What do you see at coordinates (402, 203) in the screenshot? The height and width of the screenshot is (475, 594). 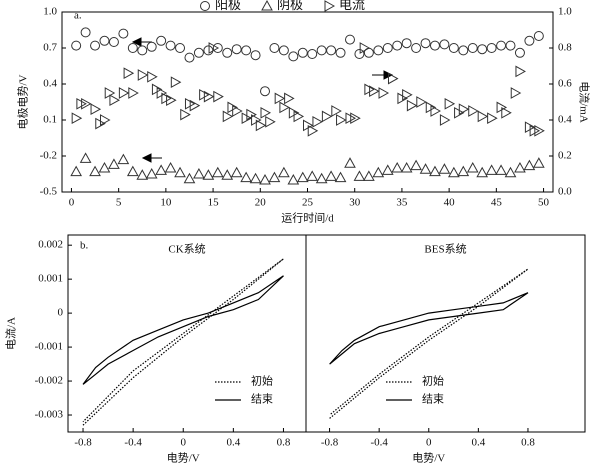 I see `x-tick-label: 35` at bounding box center [402, 203].